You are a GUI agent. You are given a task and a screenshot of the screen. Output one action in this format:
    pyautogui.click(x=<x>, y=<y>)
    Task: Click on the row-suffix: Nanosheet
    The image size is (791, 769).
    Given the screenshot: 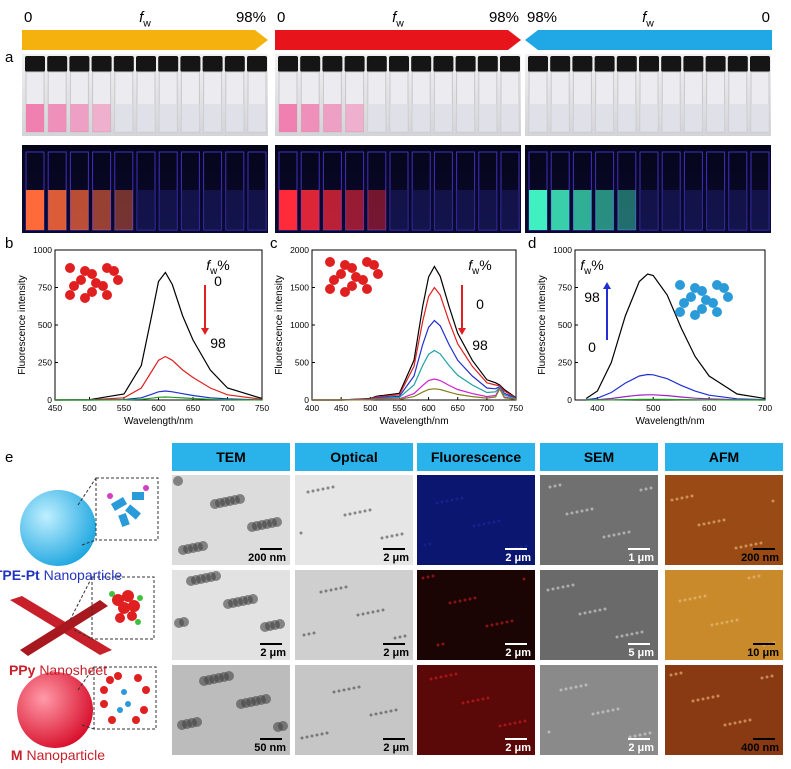 What is the action you would take?
    pyautogui.click(x=73, y=670)
    